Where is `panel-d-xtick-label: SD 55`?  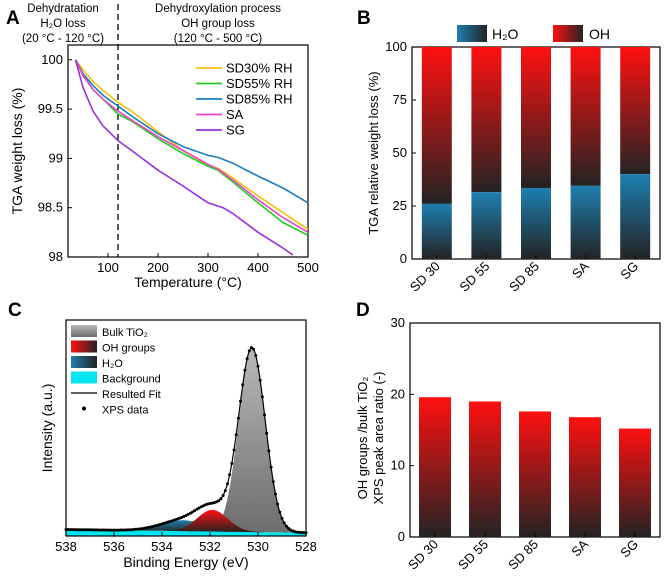
panel-d-xtick-label: SD 55 is located at coordinates (473, 555).